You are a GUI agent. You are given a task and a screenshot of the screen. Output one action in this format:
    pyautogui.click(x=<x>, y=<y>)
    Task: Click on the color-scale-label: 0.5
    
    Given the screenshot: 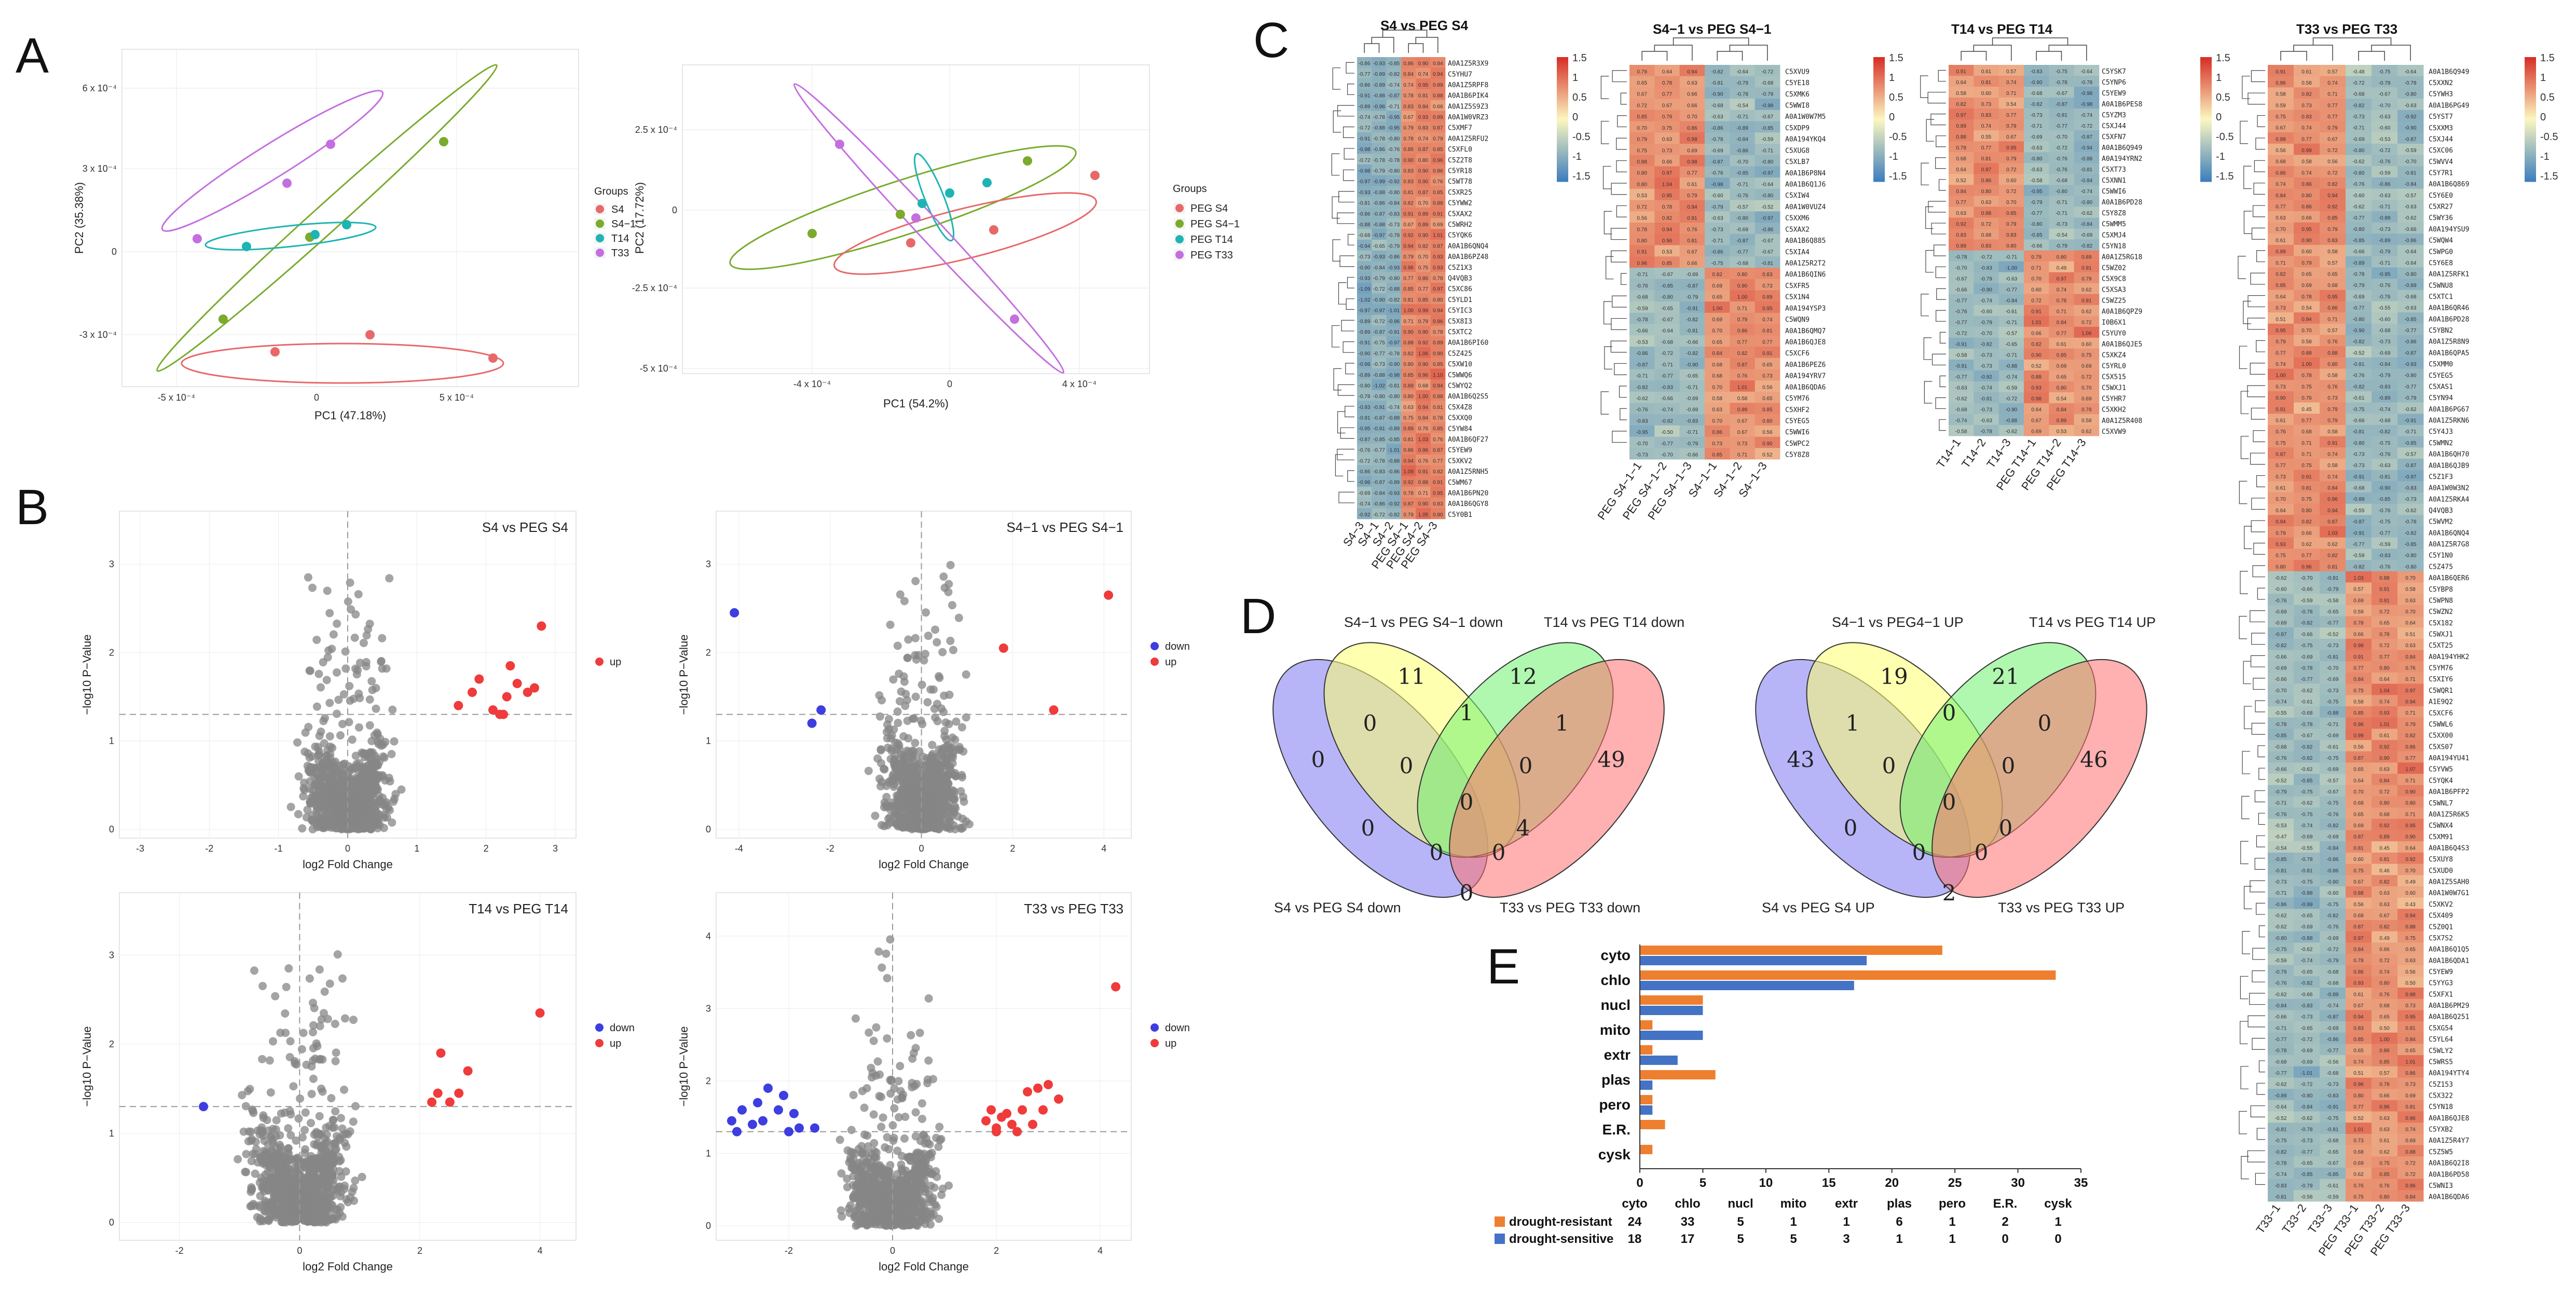 What is the action you would take?
    pyautogui.click(x=1579, y=97)
    